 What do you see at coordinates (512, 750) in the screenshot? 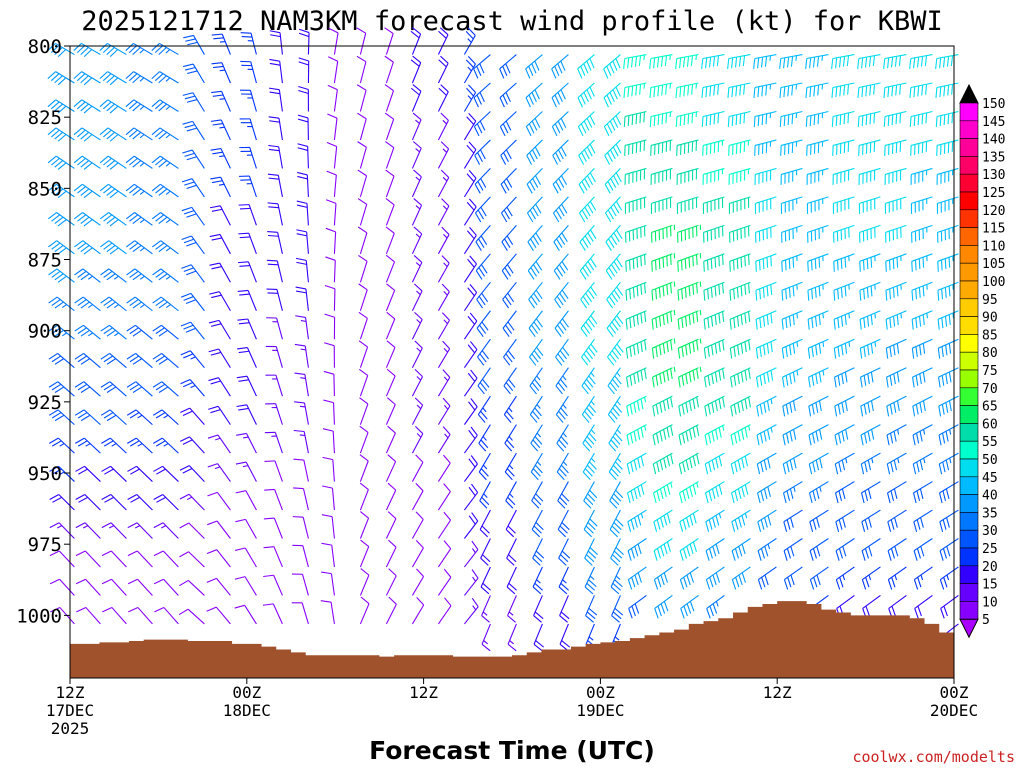
I see `x-axis-label: Forecast Time (UTC)` at bounding box center [512, 750].